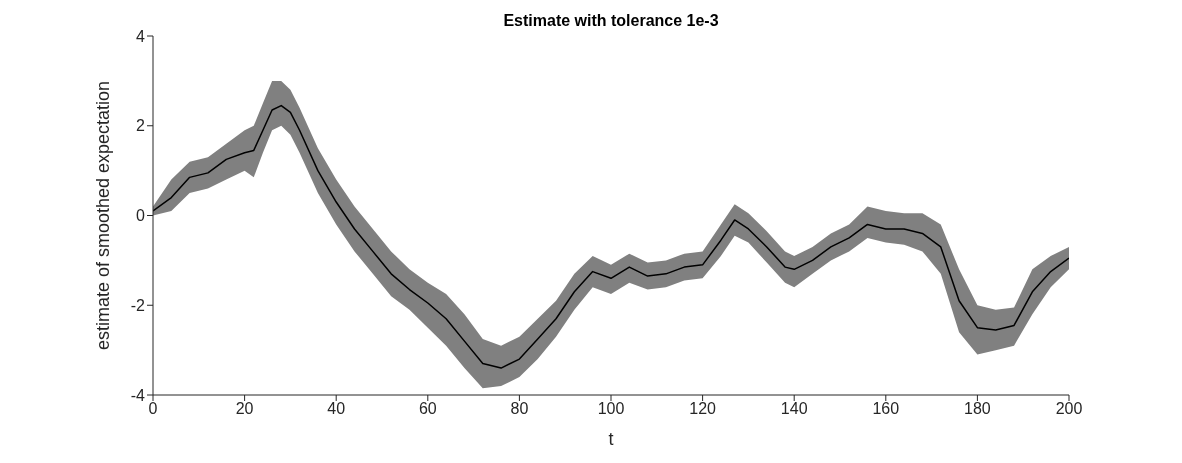  Describe the element at coordinates (886, 409) in the screenshot. I see `x-tick-label: 160` at that location.